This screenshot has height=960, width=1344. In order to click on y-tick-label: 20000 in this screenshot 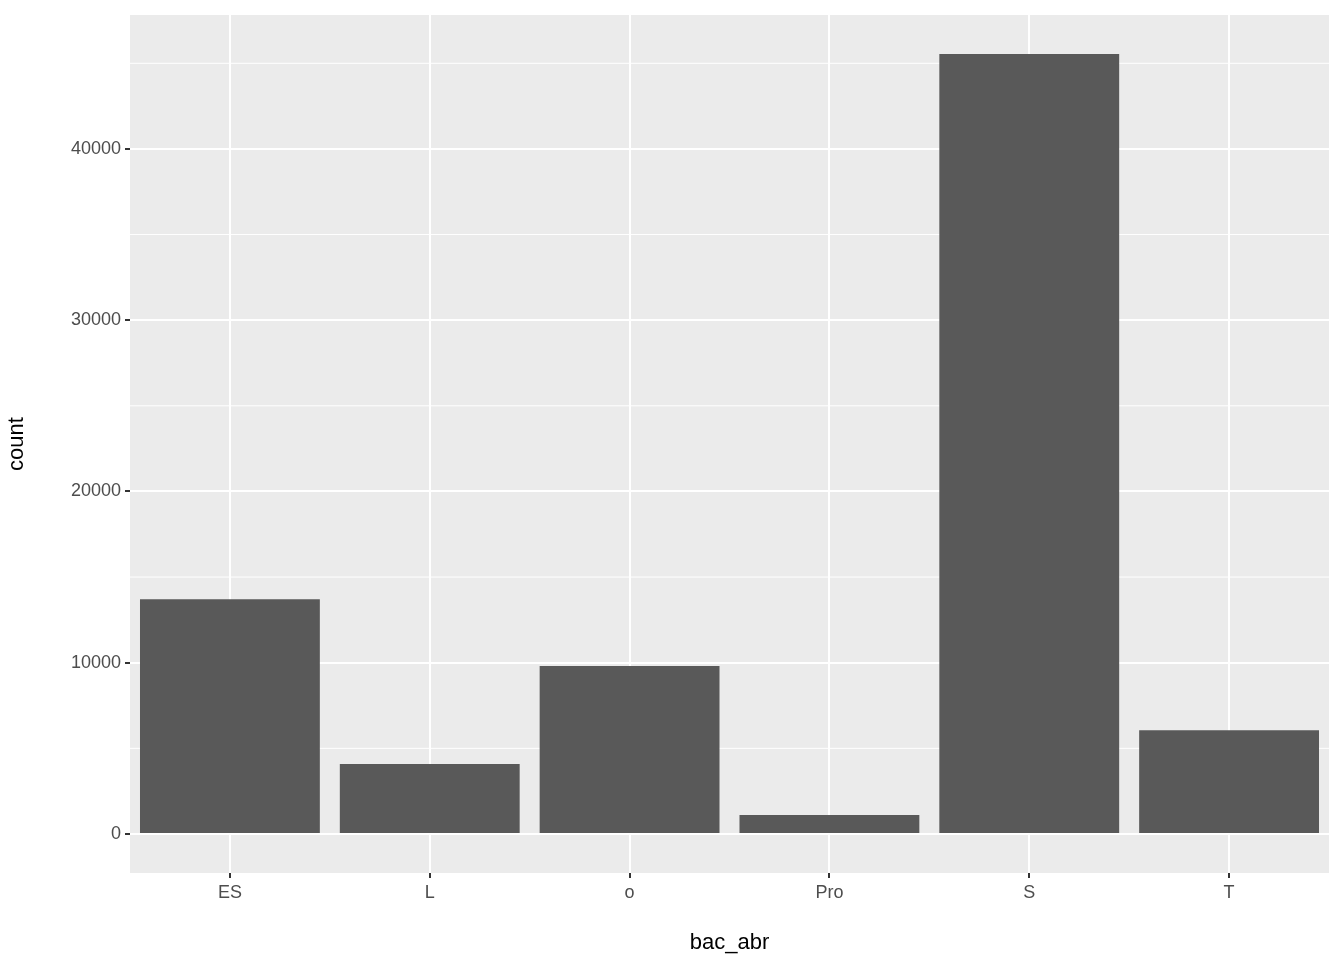, I will do `click(95, 490)`.